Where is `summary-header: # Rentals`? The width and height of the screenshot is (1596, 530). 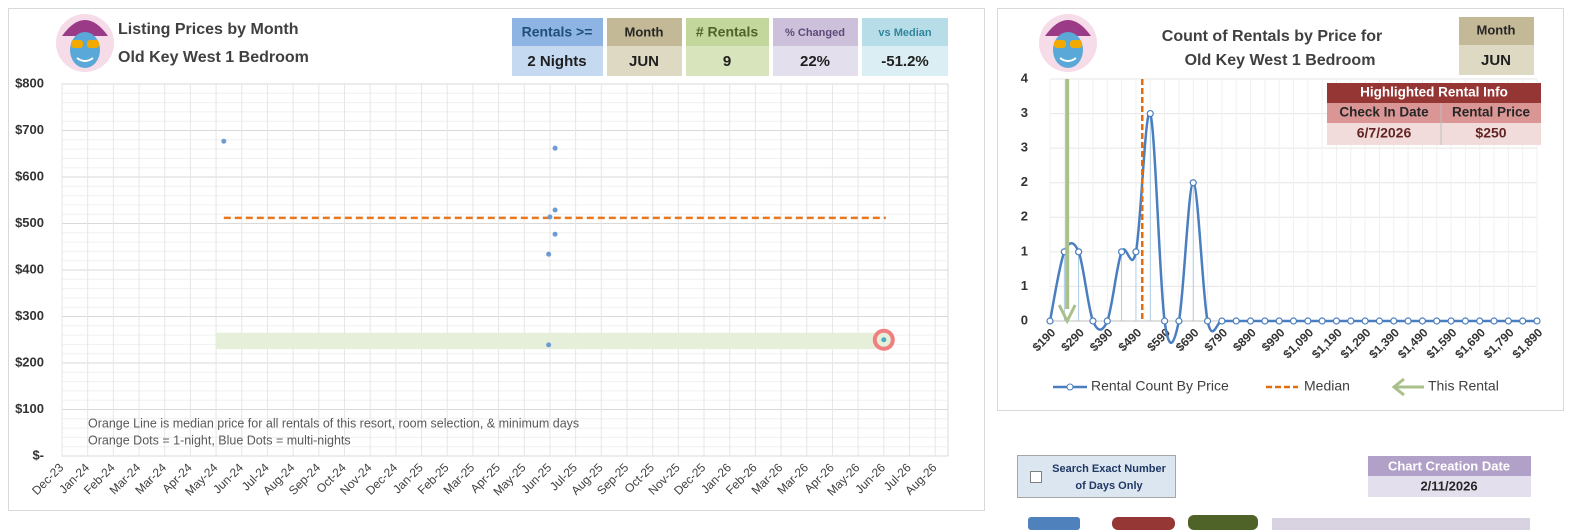 summary-header: # Rentals is located at coordinates (727, 32).